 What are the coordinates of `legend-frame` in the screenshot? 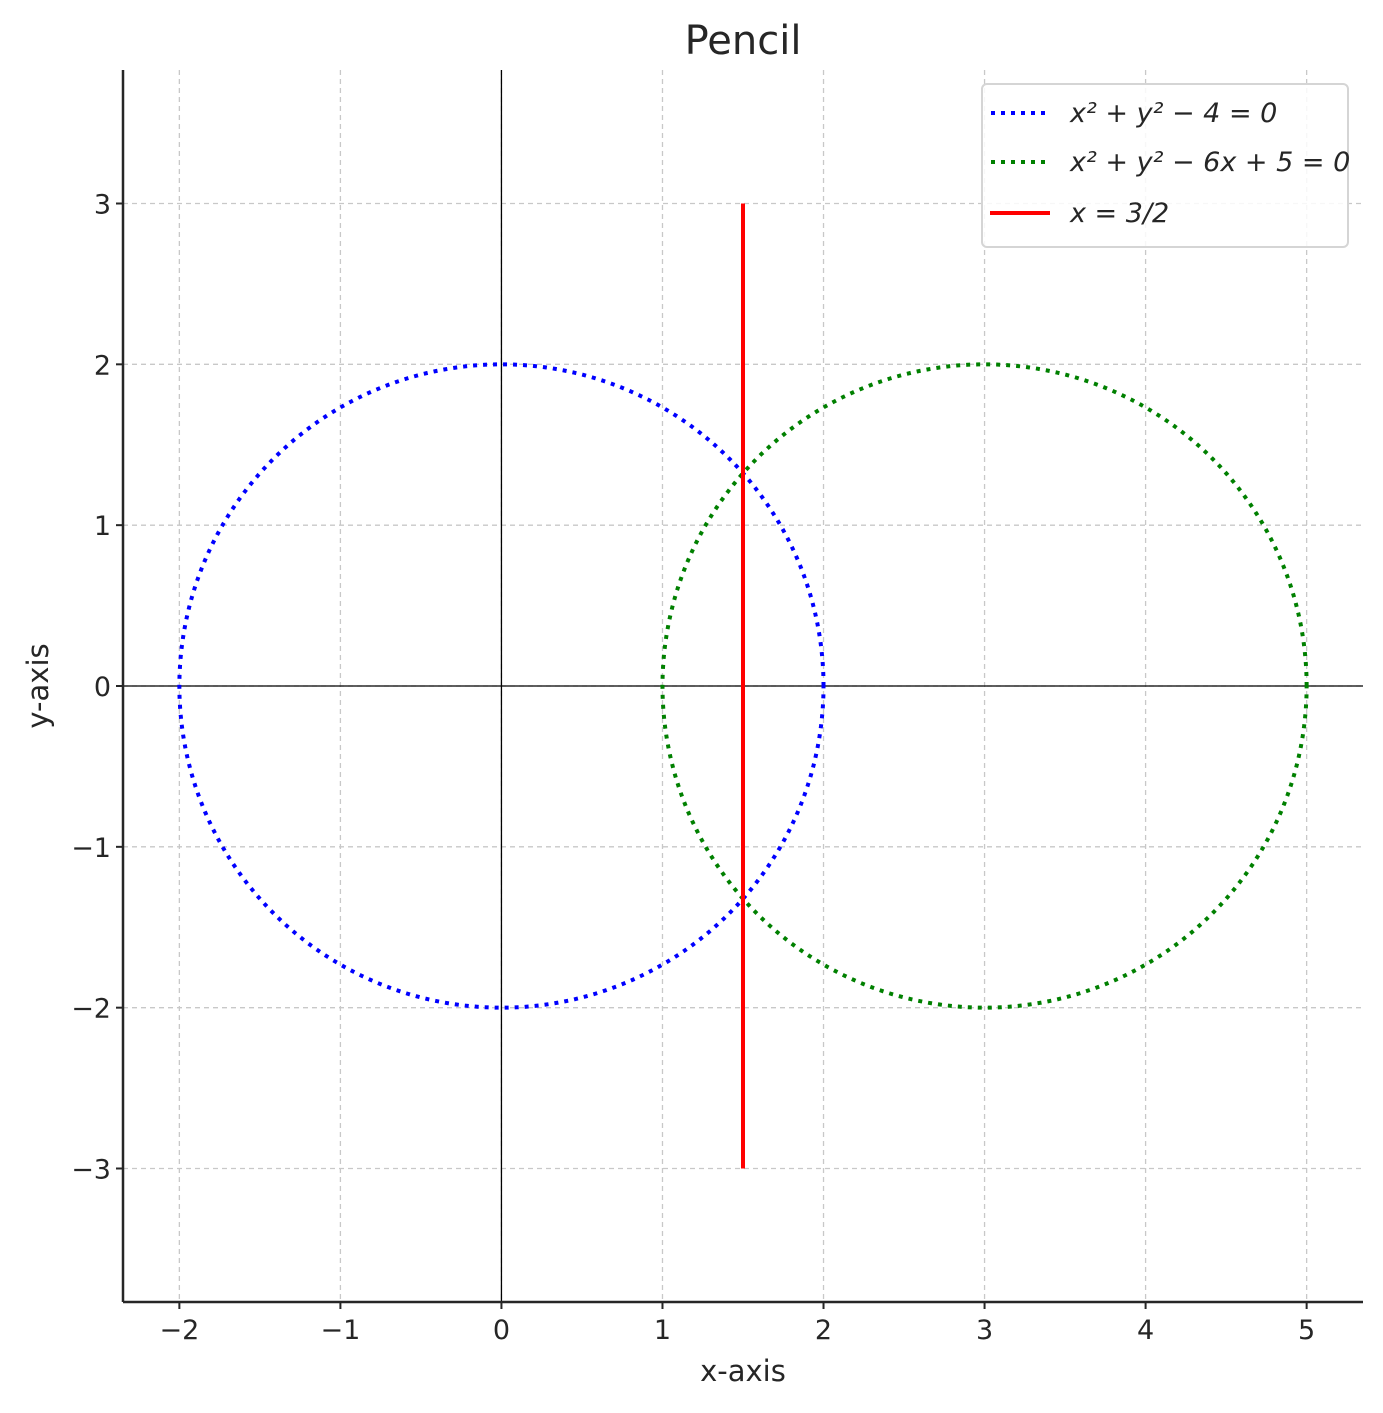 It's located at (1165, 165).